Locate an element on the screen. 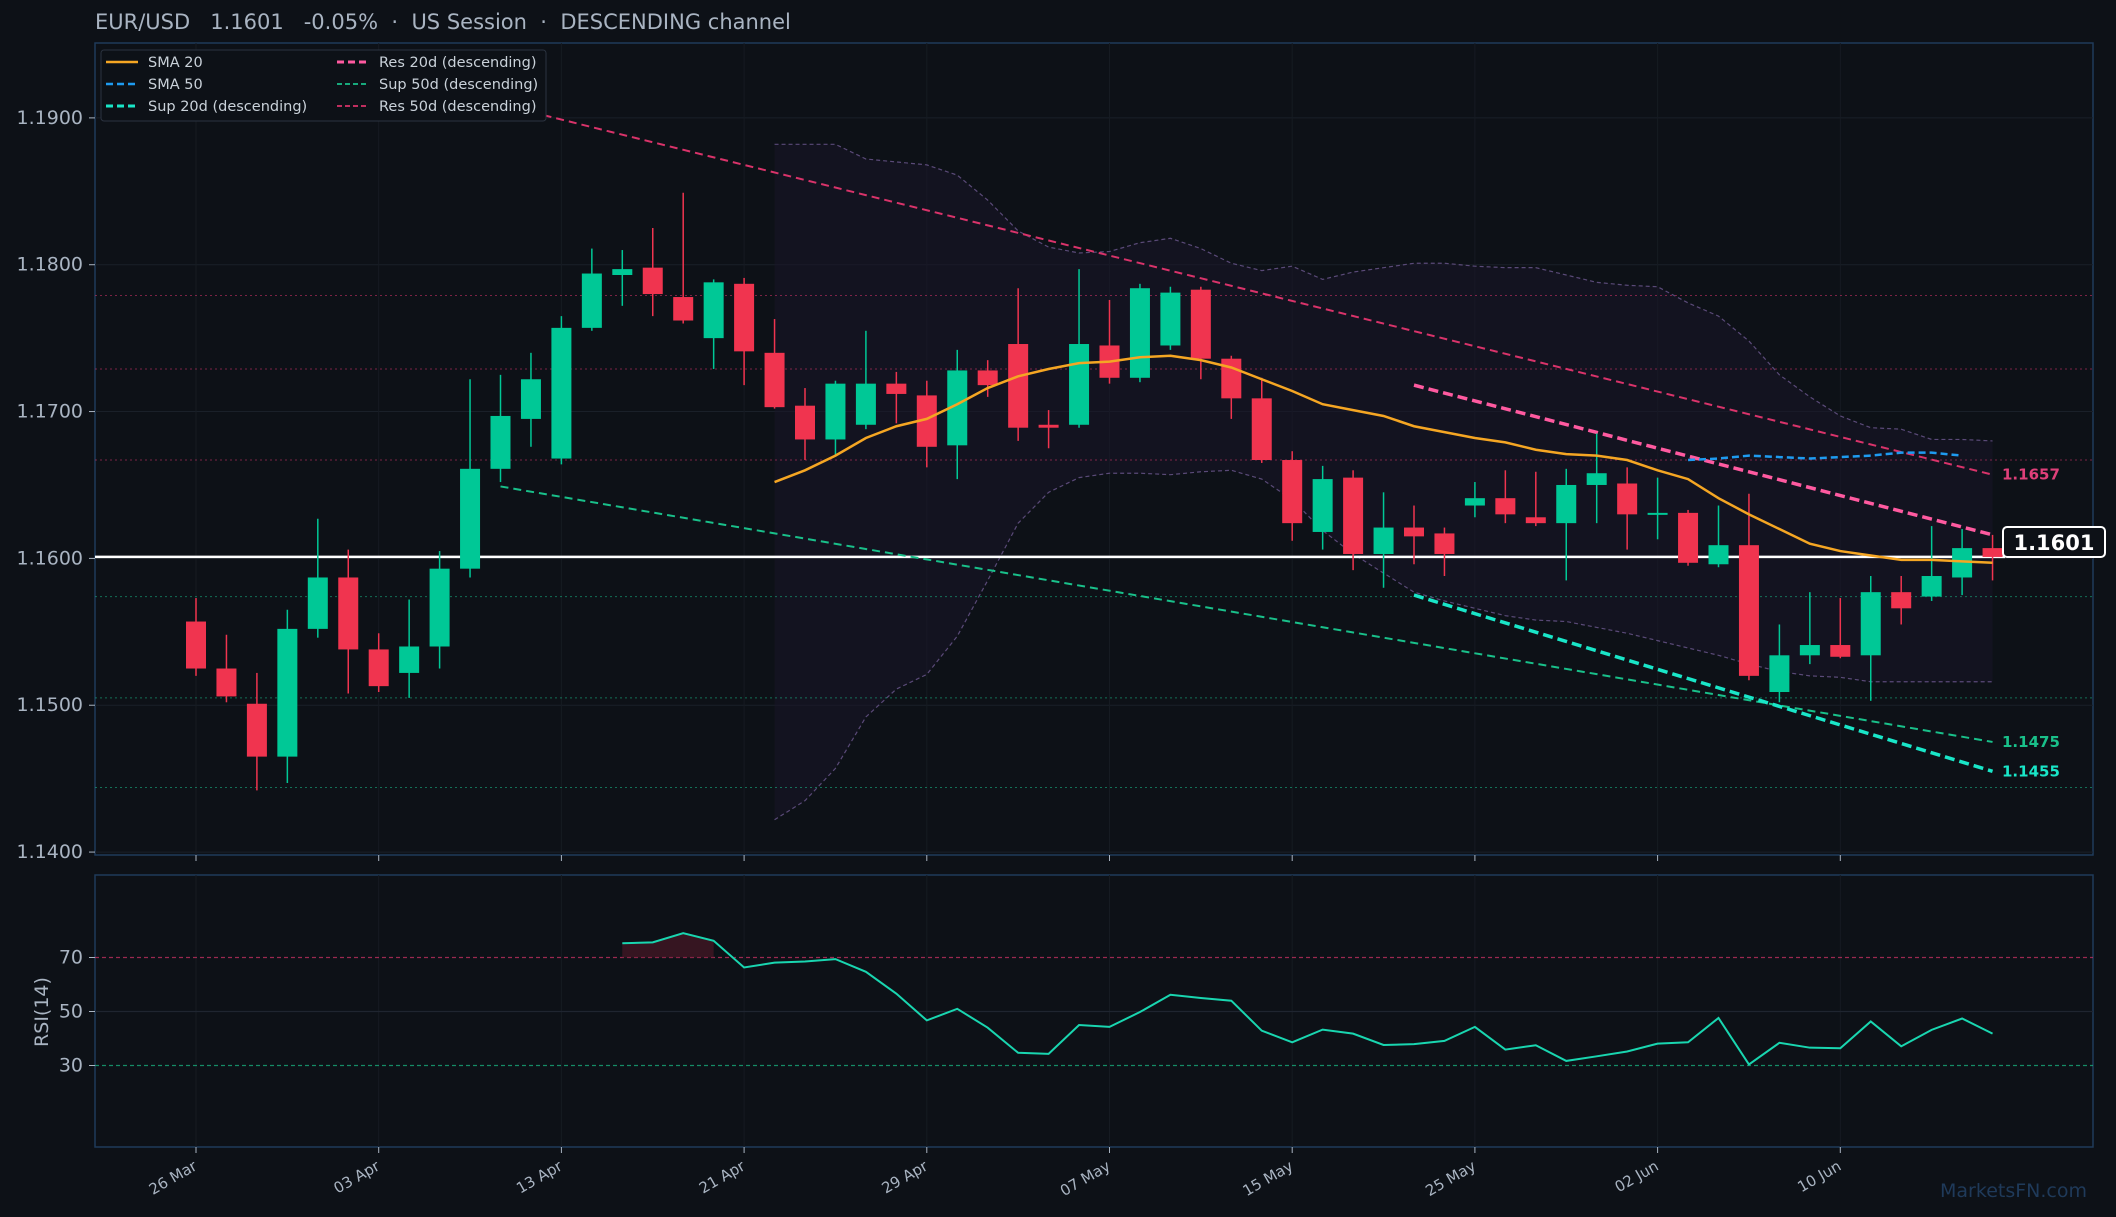  symbol: EUR/USD is located at coordinates (143, 22).